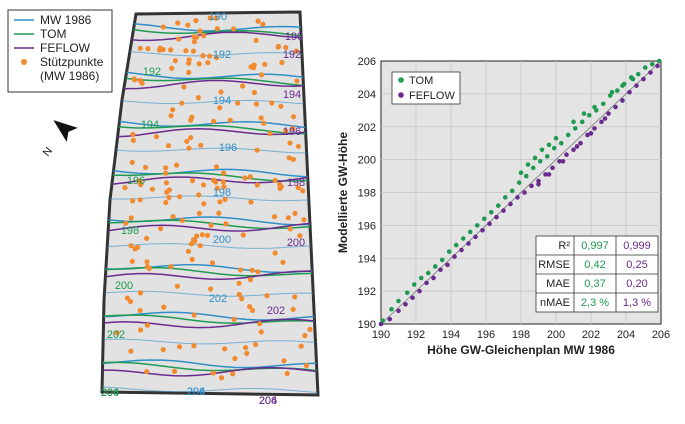 The height and width of the screenshot is (424, 685). Describe the element at coordinates (48, 152) in the screenshot. I see `north-label: N` at that location.